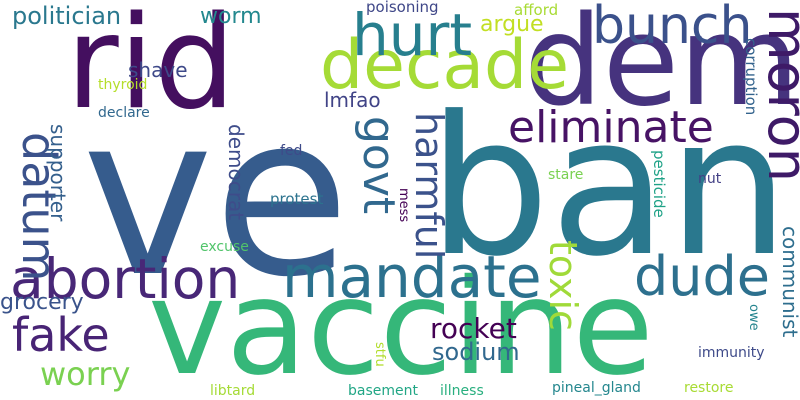 This screenshot has height=400, width=800. What do you see at coordinates (710, 179) in the screenshot?
I see `word-nut: nut` at bounding box center [710, 179].